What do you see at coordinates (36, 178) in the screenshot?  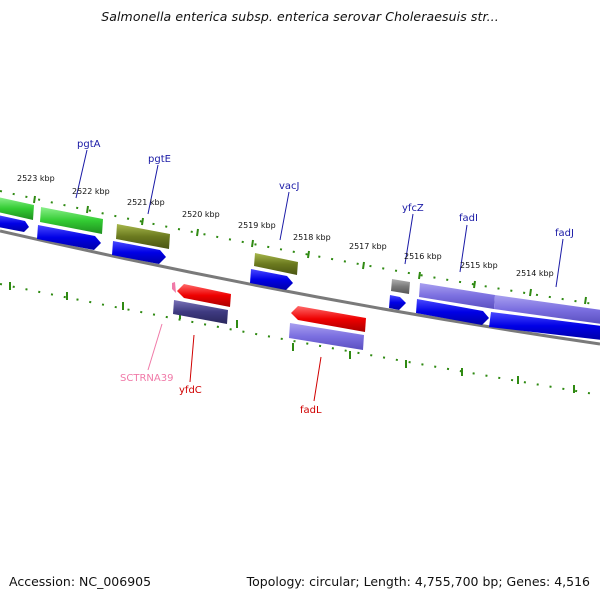 I see `kbp-label: 2523 kbp` at bounding box center [36, 178].